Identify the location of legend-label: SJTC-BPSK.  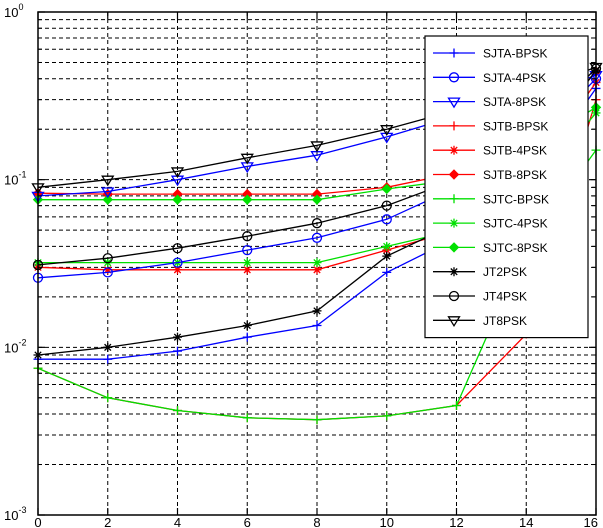
(516, 199).